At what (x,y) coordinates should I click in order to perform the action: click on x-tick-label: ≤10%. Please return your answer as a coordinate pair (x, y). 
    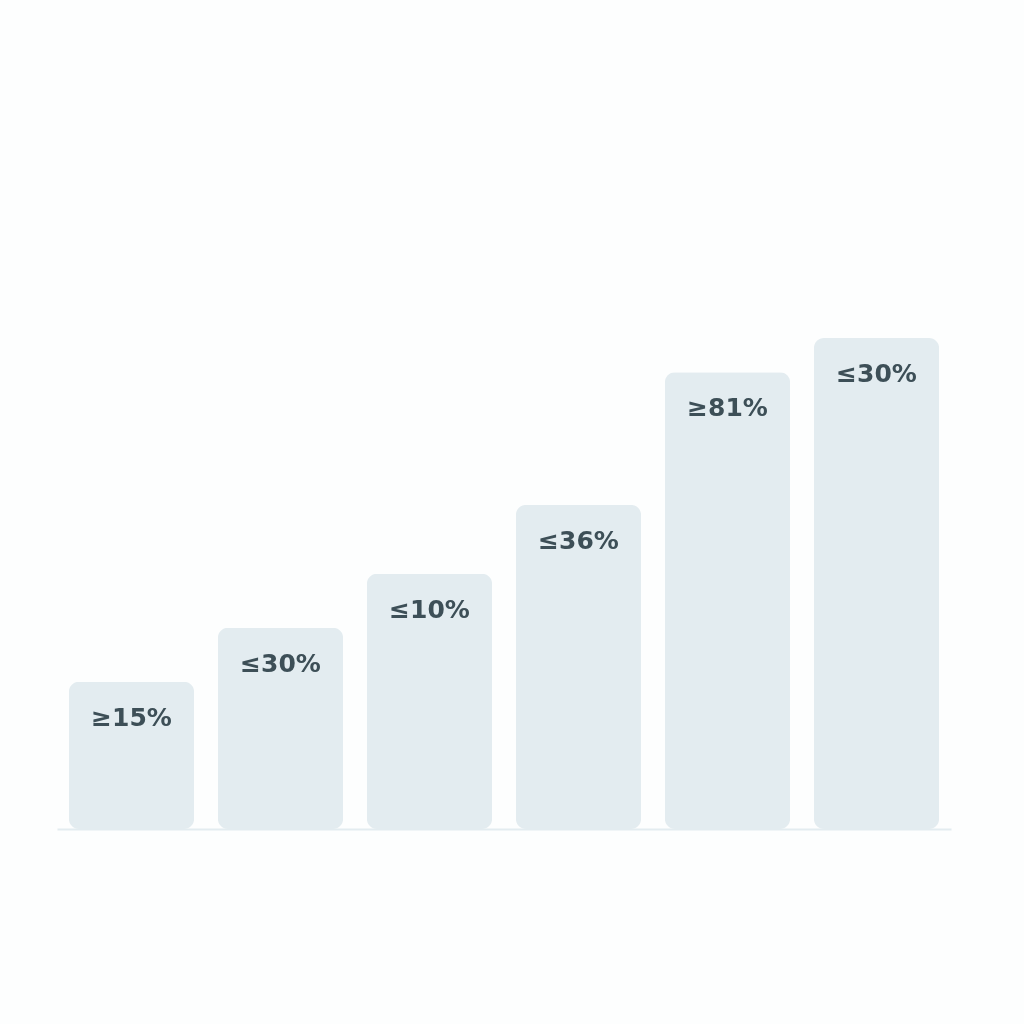
    Looking at the image, I should click on (429, 609).